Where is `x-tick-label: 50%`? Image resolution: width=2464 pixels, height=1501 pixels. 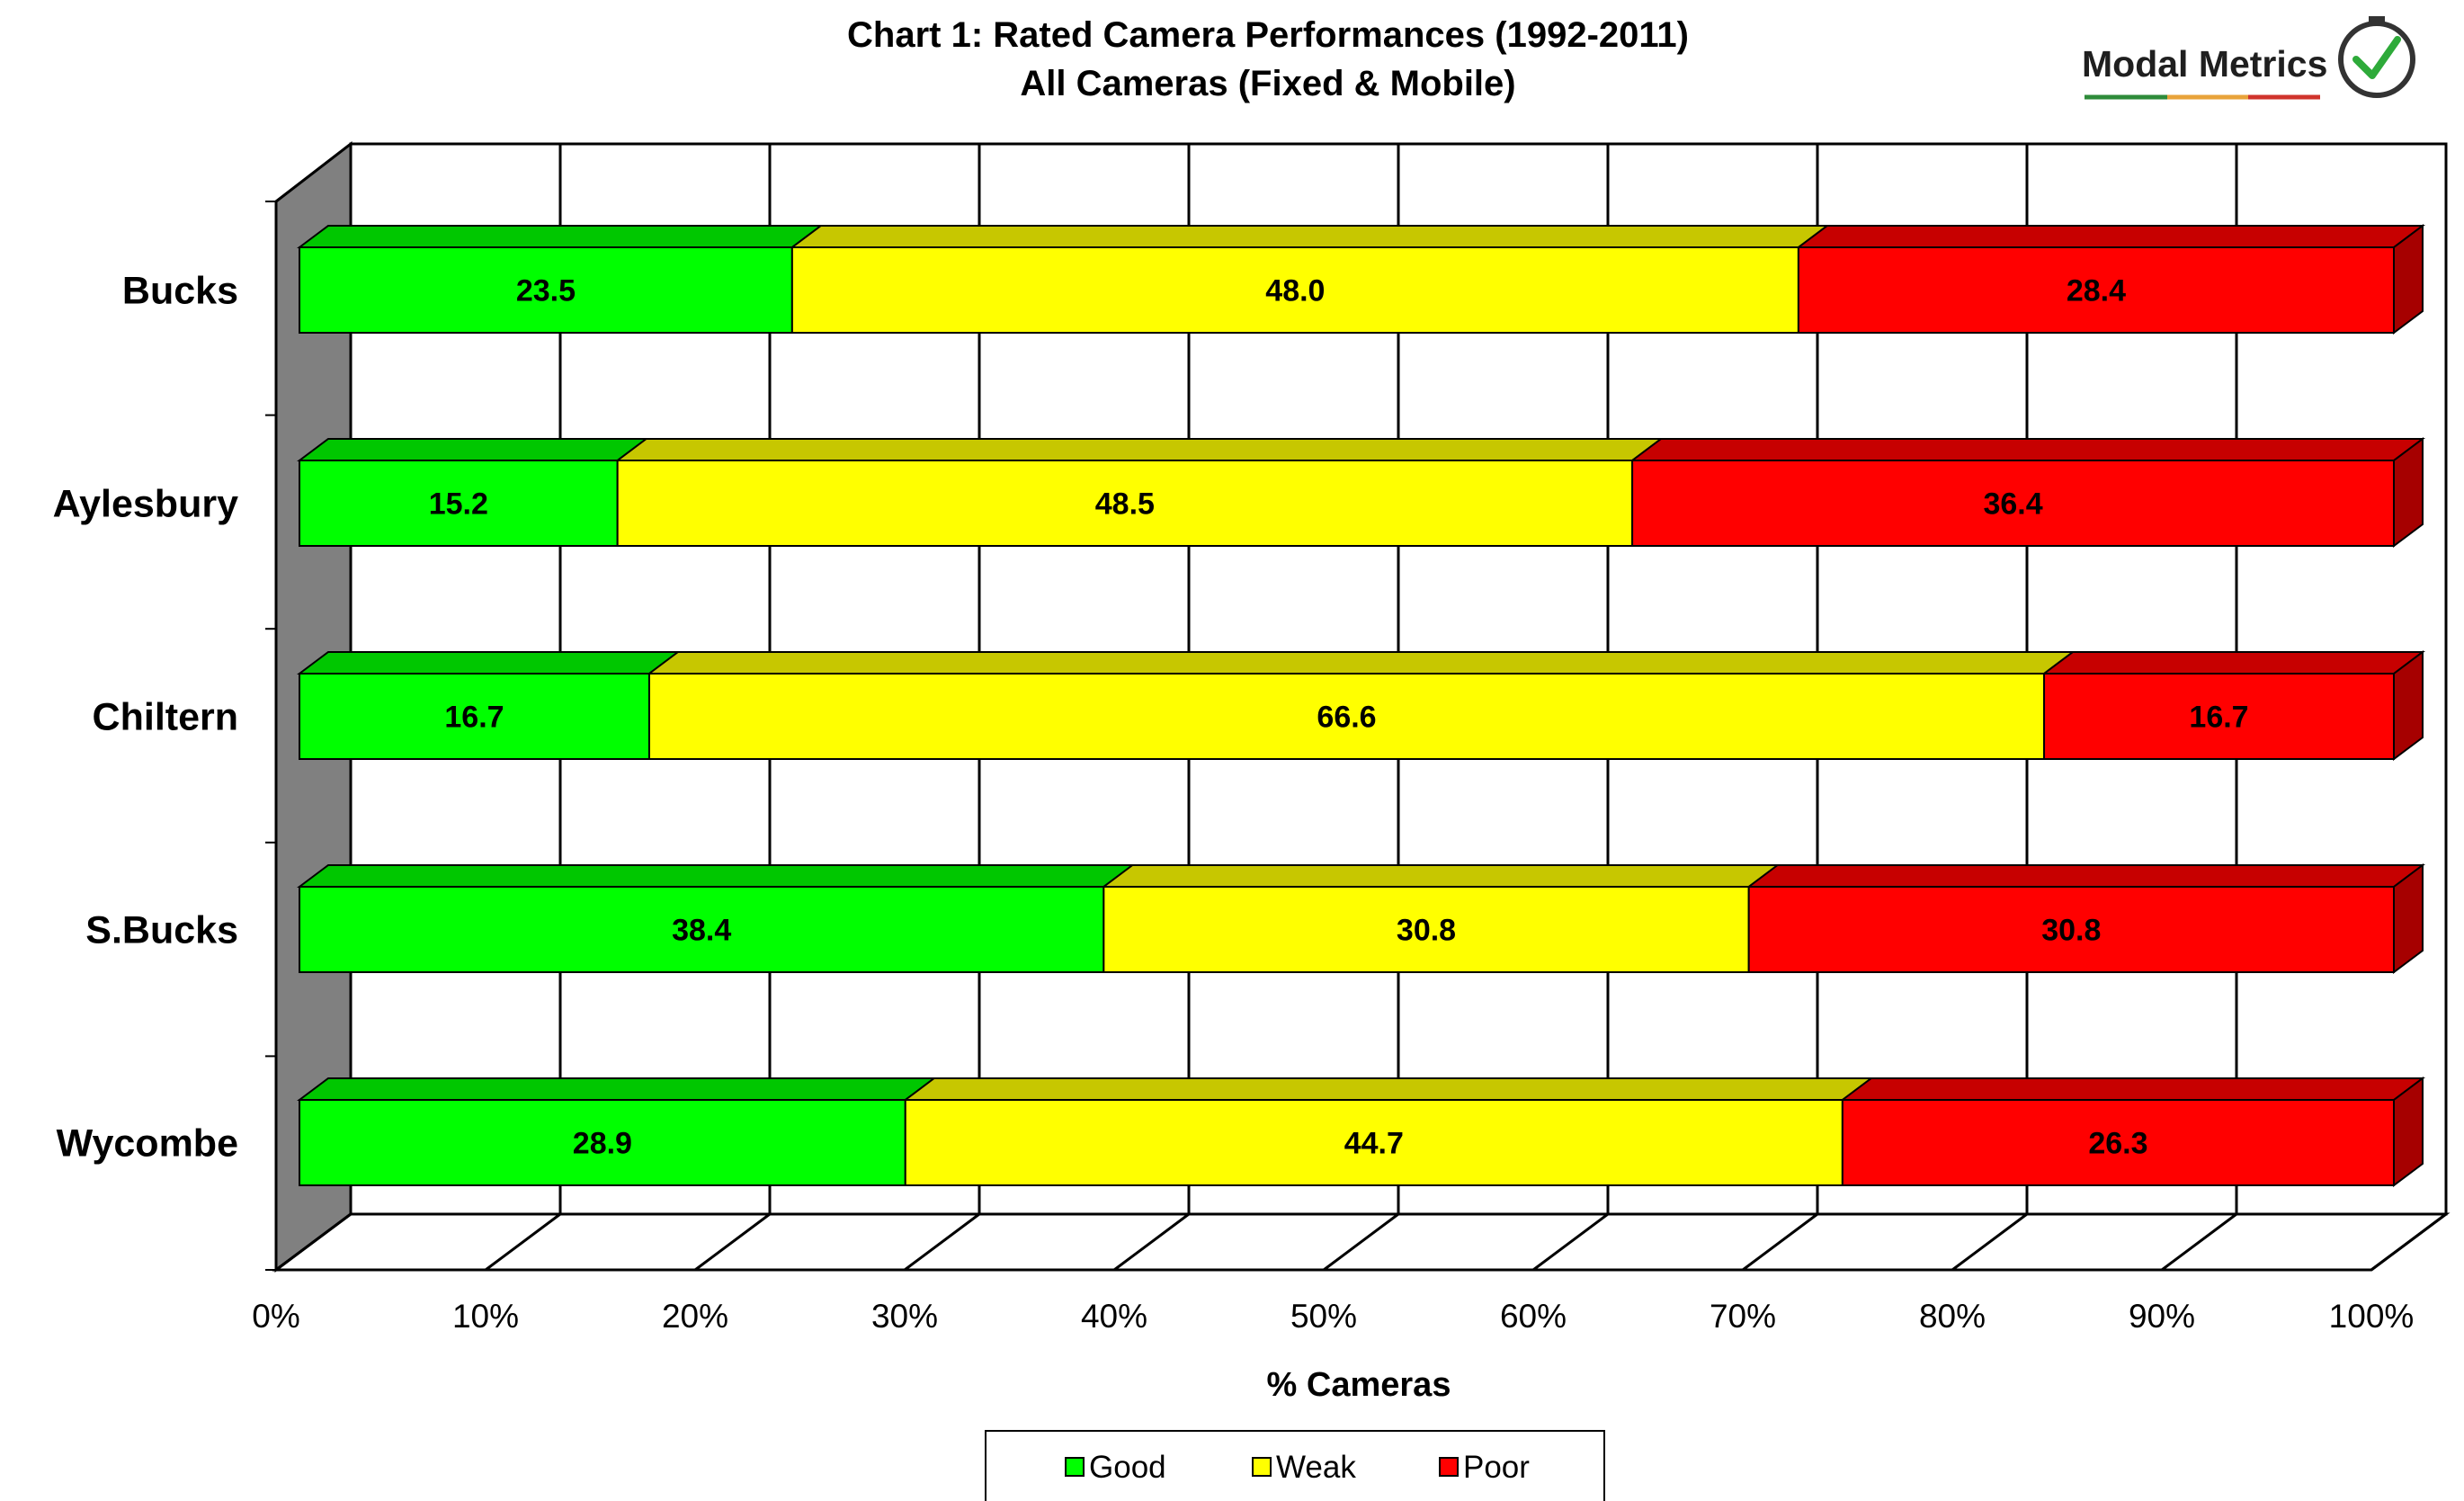 x-tick-label: 50% is located at coordinates (1323, 1317).